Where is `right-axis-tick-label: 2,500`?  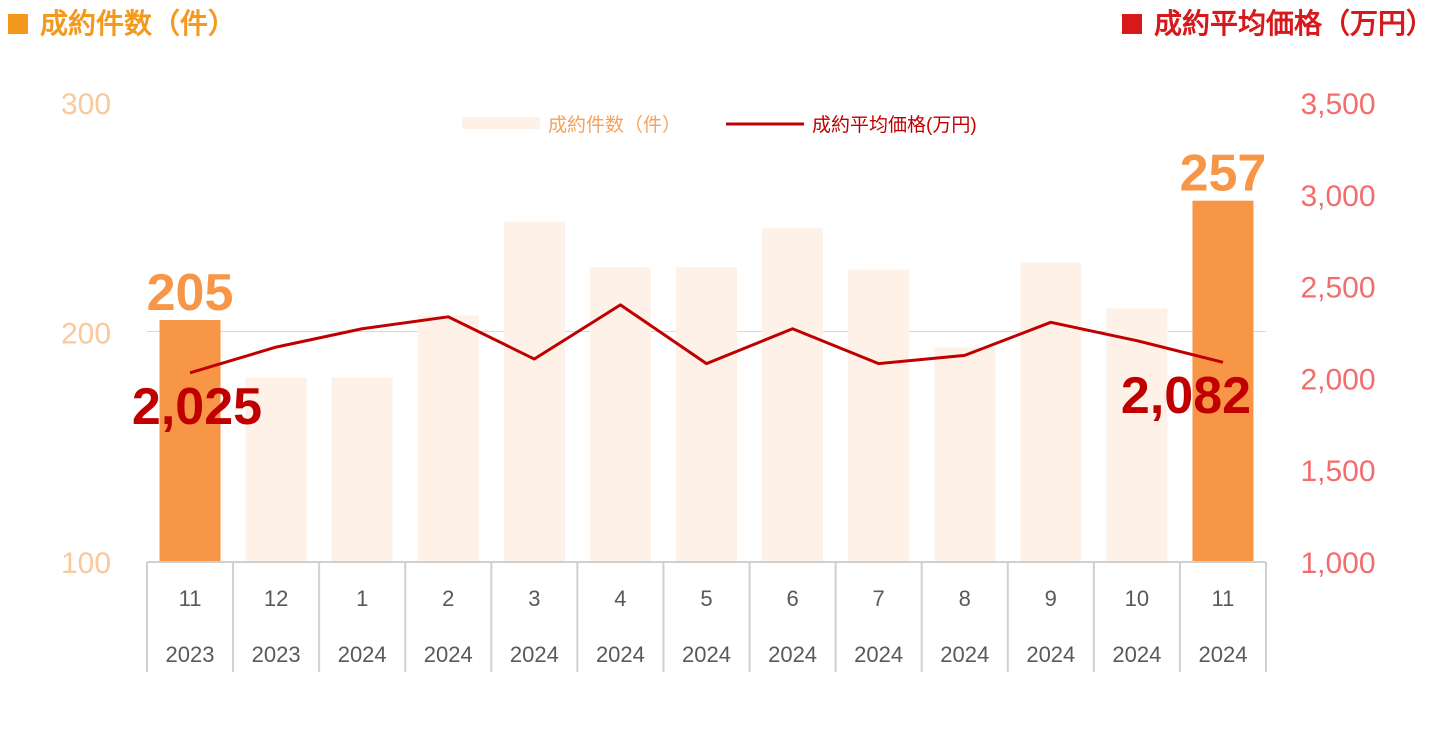
right-axis-tick-label: 2,500 is located at coordinates (1337, 288).